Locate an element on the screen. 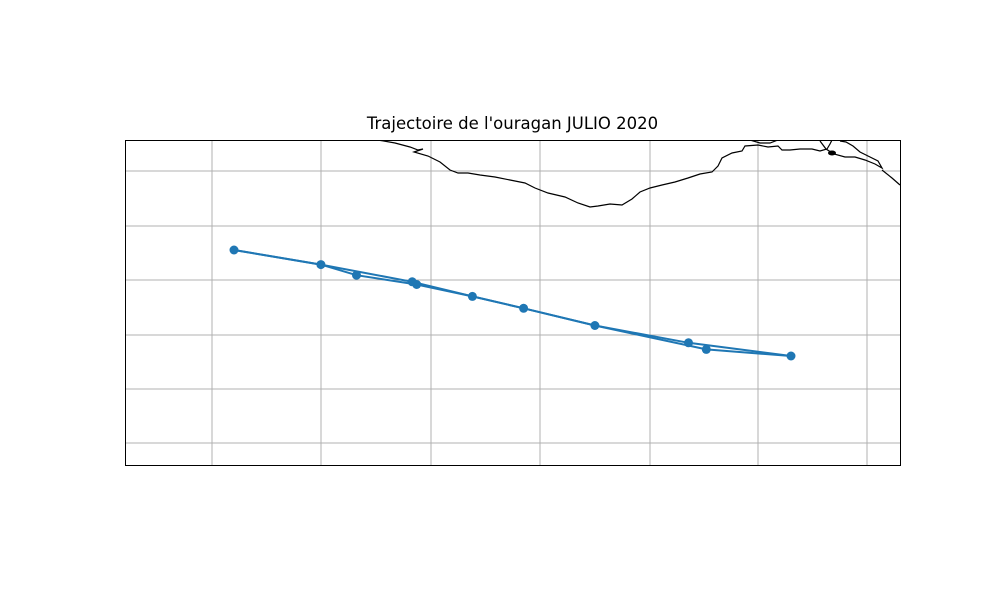 The image size is (1000, 600). hurricane-track is located at coordinates (512, 303).